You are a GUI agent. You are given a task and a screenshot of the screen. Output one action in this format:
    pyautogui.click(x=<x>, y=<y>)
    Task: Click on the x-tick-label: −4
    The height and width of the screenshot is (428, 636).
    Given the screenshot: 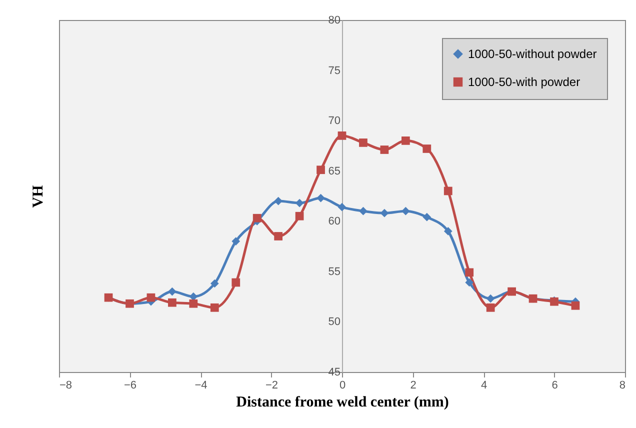 What is the action you would take?
    pyautogui.click(x=201, y=386)
    